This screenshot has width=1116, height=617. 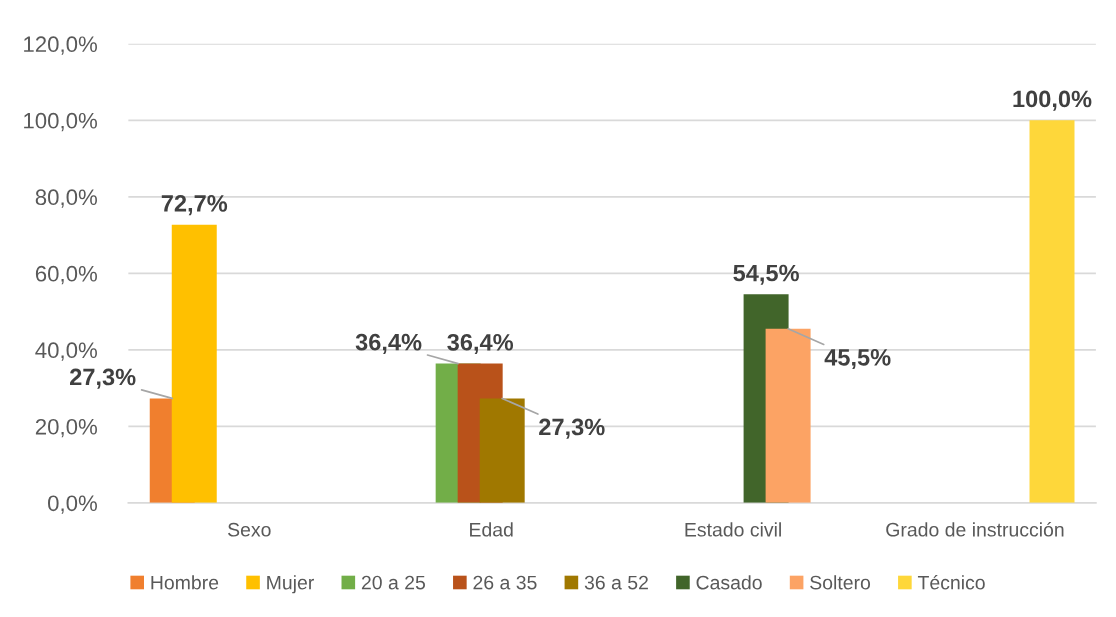 What do you see at coordinates (60, 45) in the screenshot?
I see `y-tick-label: 120,0%` at bounding box center [60, 45].